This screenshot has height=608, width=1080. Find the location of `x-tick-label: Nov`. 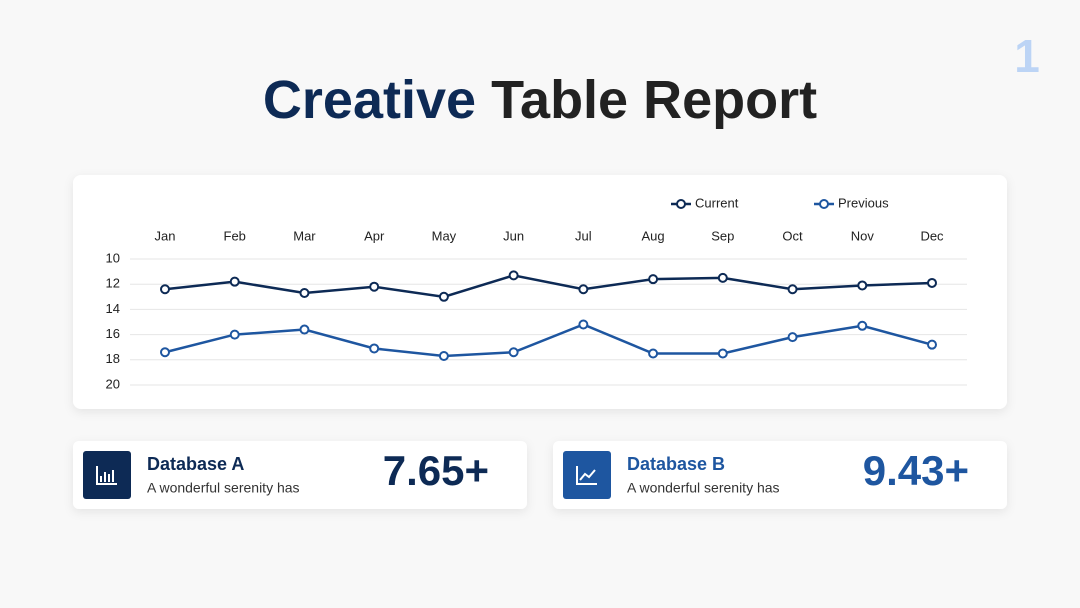

x-tick-label: Nov is located at coordinates (863, 235).